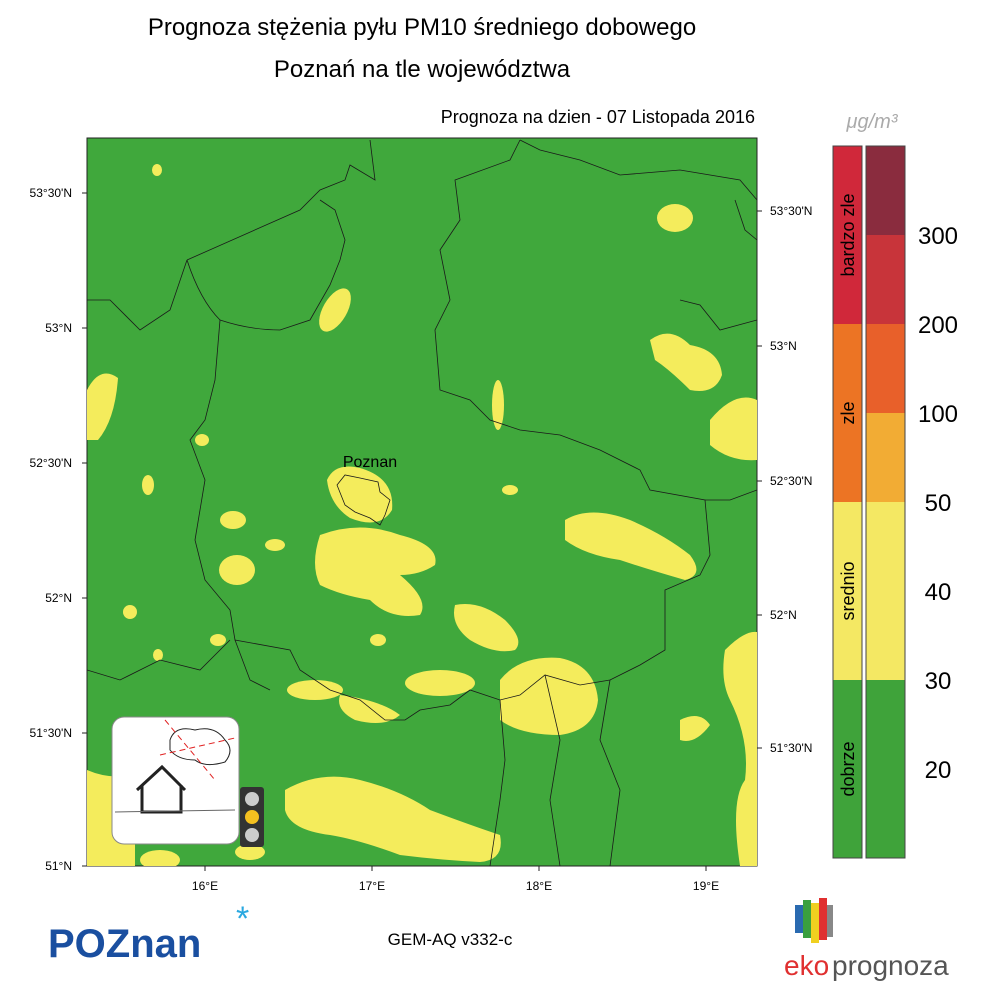 Image resolution: width=1000 pixels, height=1005 pixels. Describe the element at coordinates (890, 965) in the screenshot. I see `prognoza-text: prognoza` at that location.